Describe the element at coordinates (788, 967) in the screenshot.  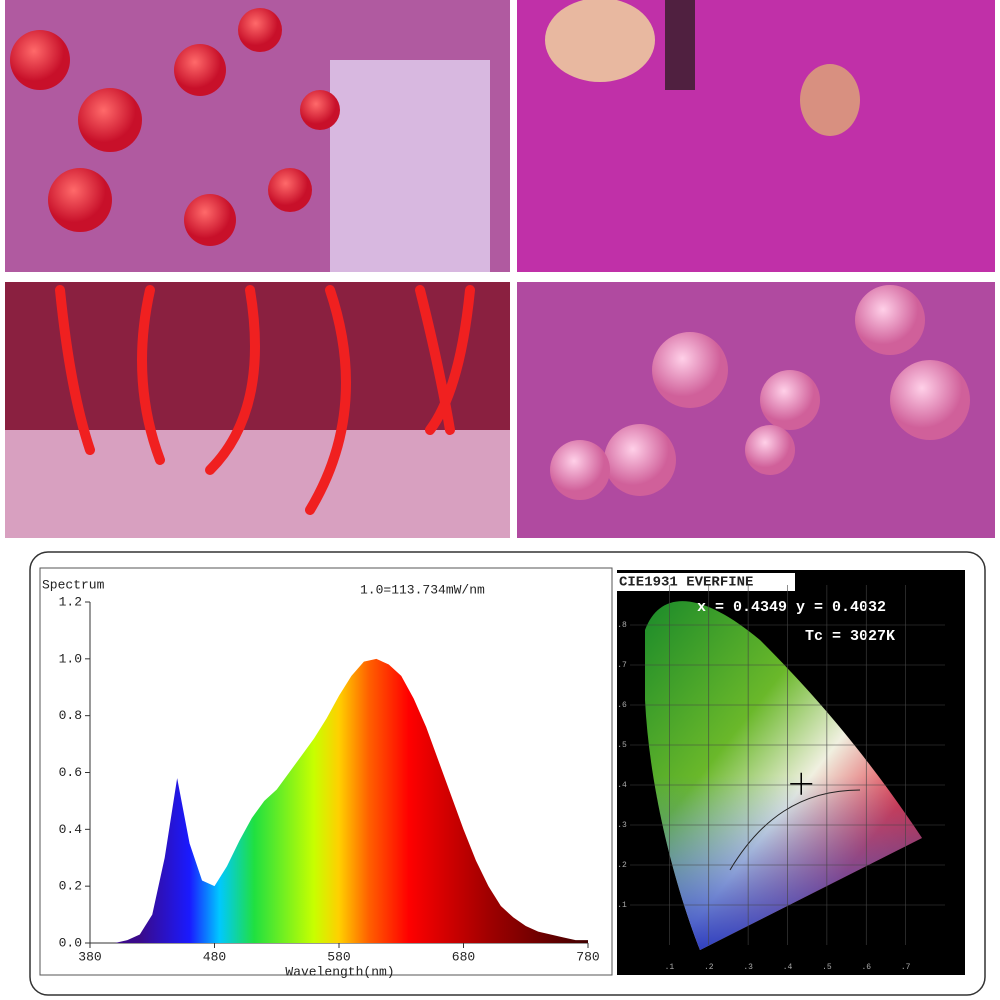
I see `x-tick-label: .4` at that location.